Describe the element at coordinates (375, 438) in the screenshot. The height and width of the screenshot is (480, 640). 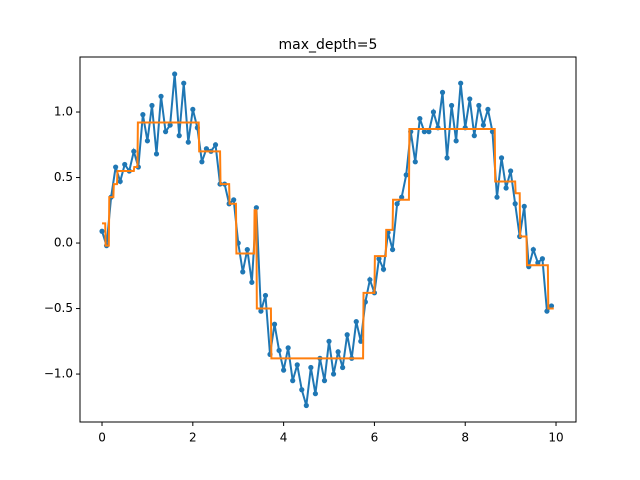
I see `x-tick-label: 6` at that location.